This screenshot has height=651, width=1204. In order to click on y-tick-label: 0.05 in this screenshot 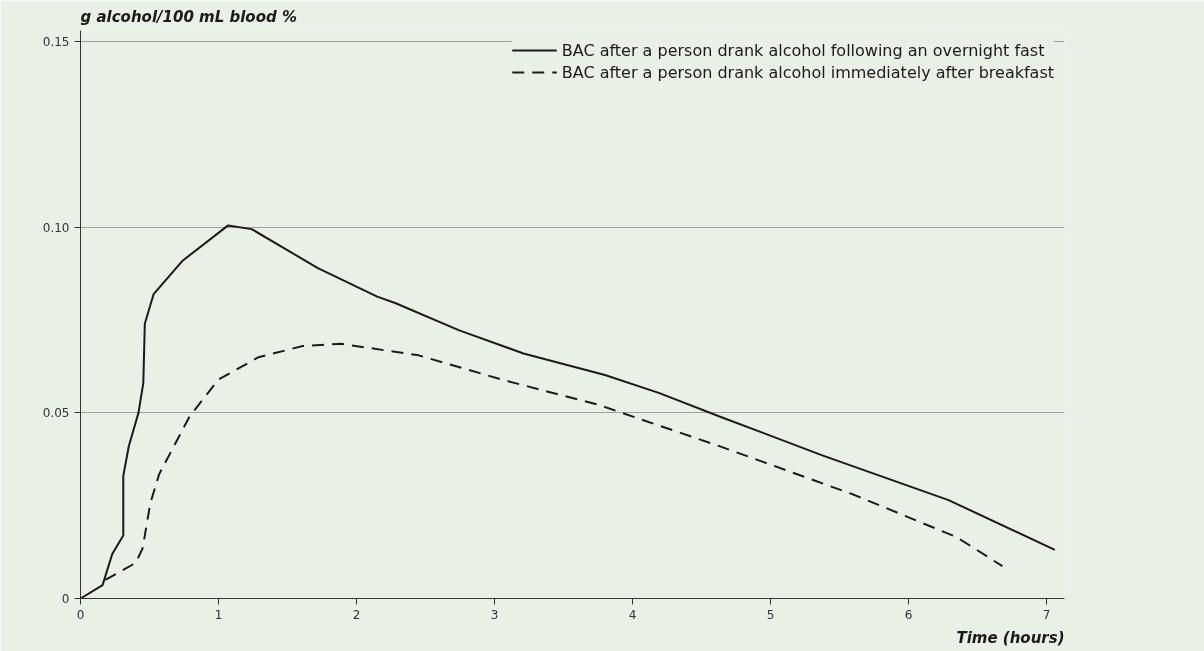, I will do `click(56, 413)`.